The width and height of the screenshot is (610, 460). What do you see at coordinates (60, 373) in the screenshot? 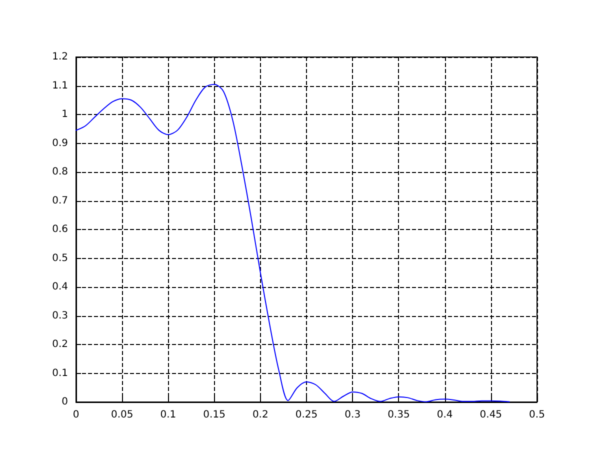
I see `y-tick-label: 0.1` at bounding box center [60, 373].